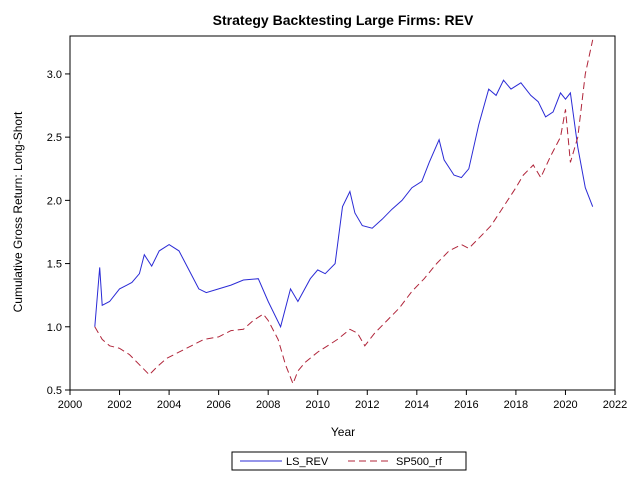 The height and width of the screenshot is (480, 640). Describe the element at coordinates (317, 405) in the screenshot. I see `x-tick-label: 2010` at that location.